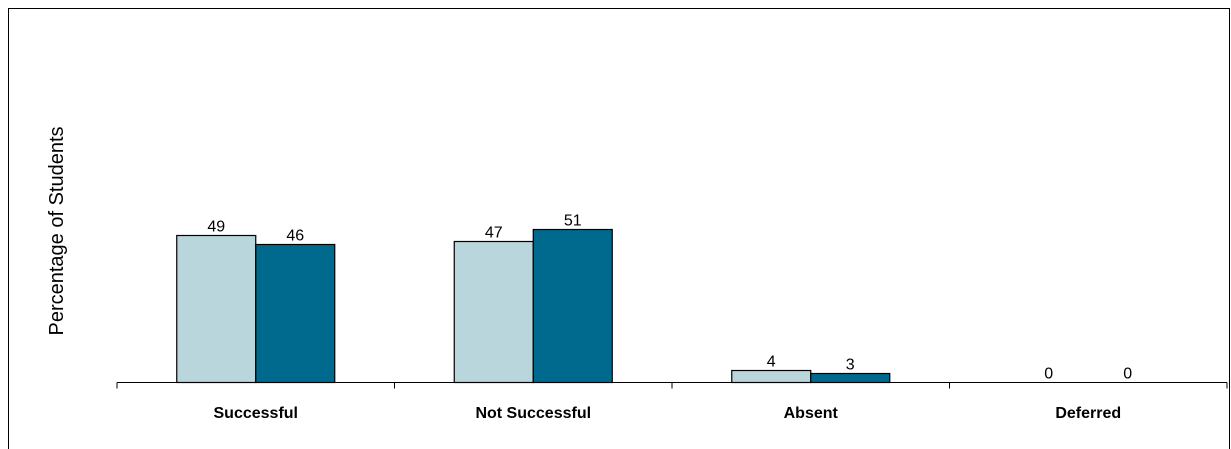  What do you see at coordinates (494, 233) in the screenshot?
I see `data-label: 47` at bounding box center [494, 233].